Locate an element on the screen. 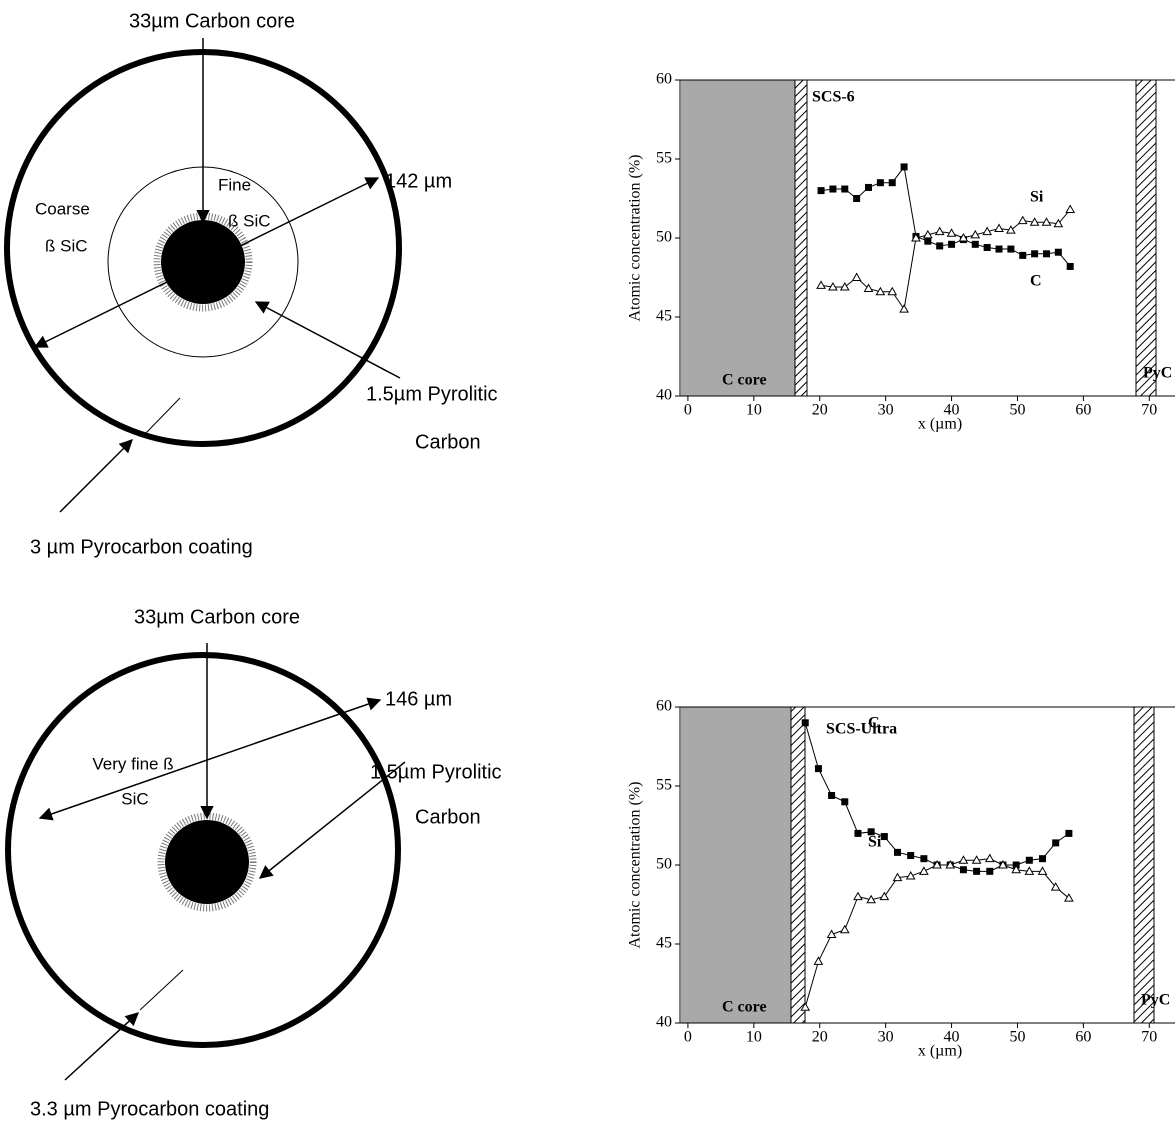 The height and width of the screenshot is (1131, 1175). pyrolitic-label: Carbon is located at coordinates (448, 442).